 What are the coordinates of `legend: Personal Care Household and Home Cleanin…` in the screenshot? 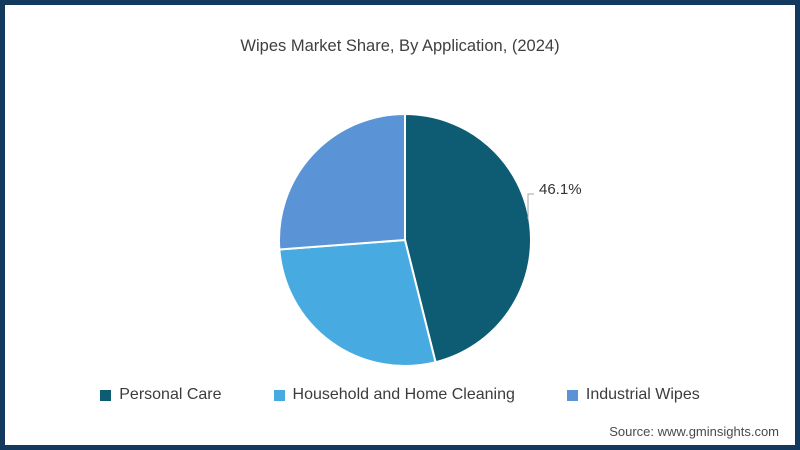 It's located at (400, 395).